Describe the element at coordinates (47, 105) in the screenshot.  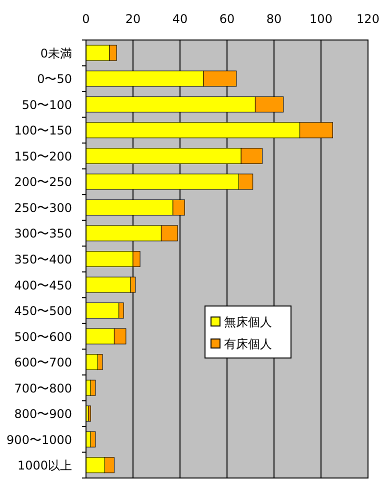
I see `y-tick-label: 50〜100` at that location.